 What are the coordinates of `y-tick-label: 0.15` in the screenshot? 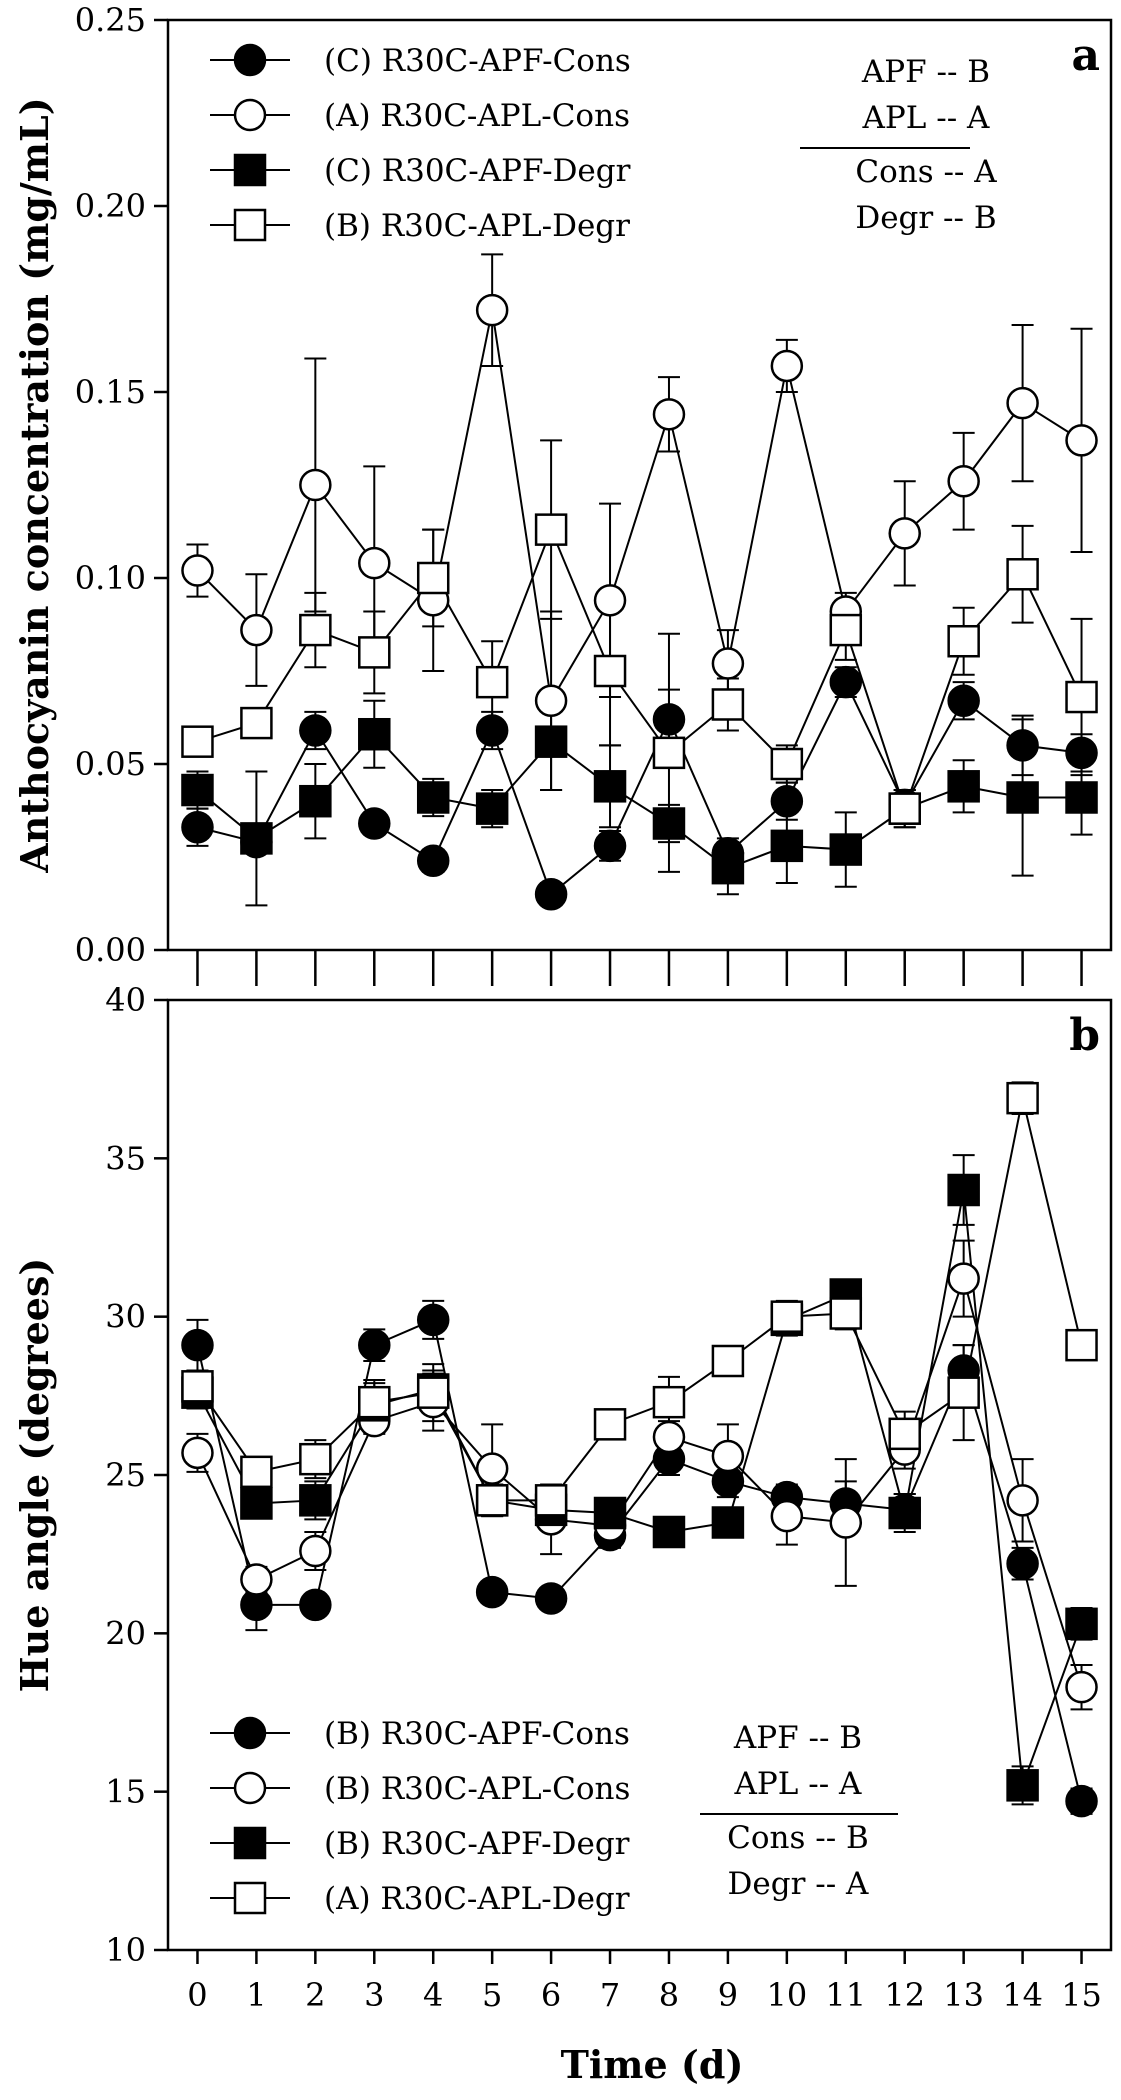 It's located at (110, 392).